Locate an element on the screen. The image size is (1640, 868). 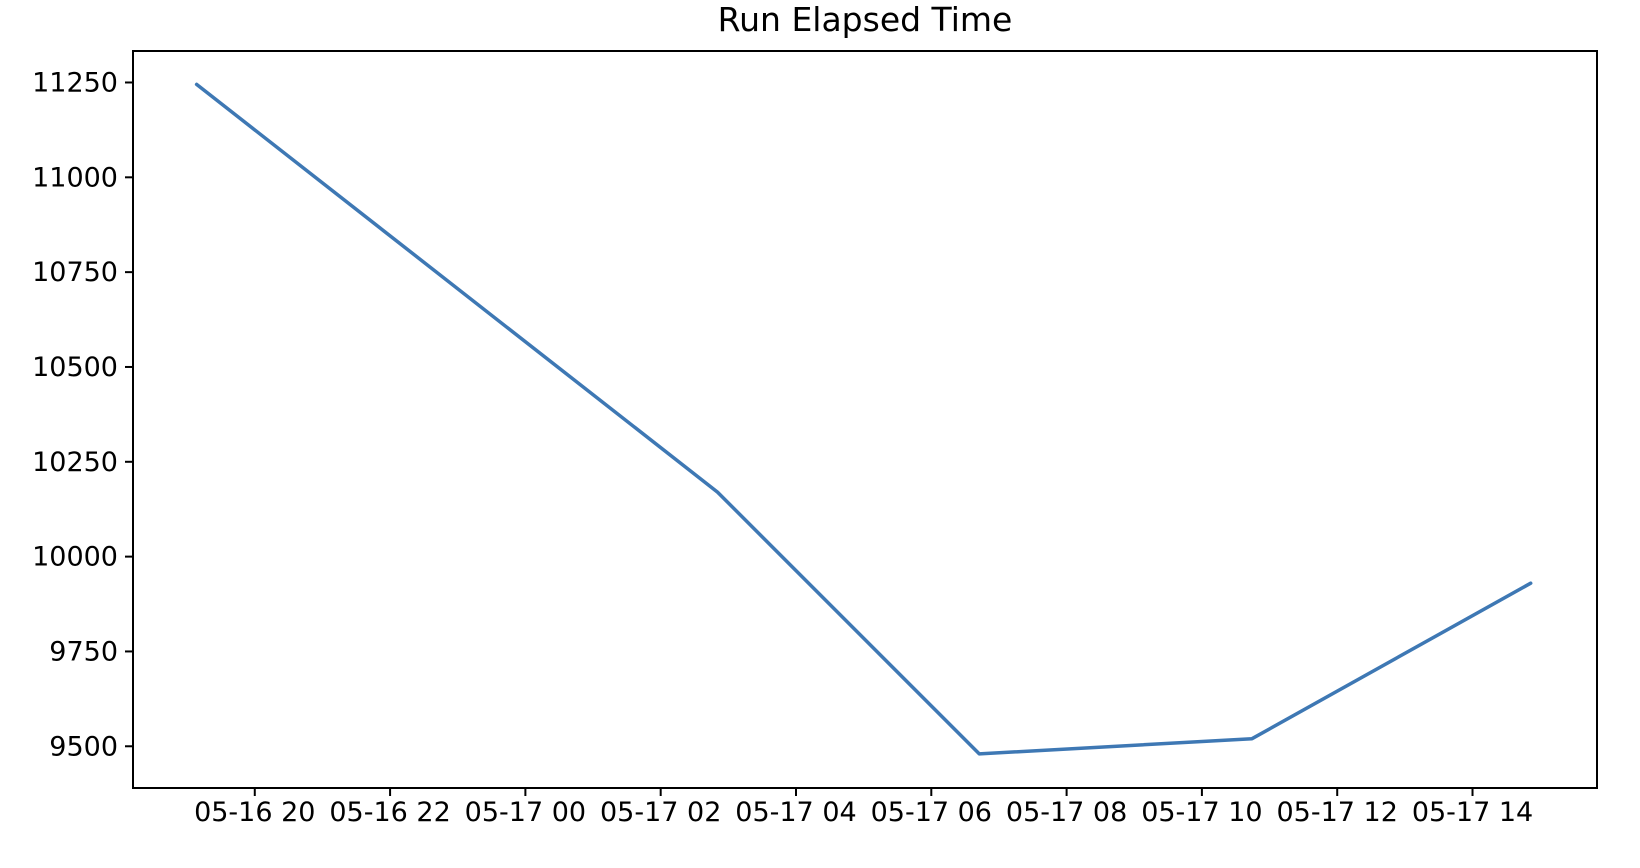
x-tick-label: 05-17 14 is located at coordinates (1472, 812).